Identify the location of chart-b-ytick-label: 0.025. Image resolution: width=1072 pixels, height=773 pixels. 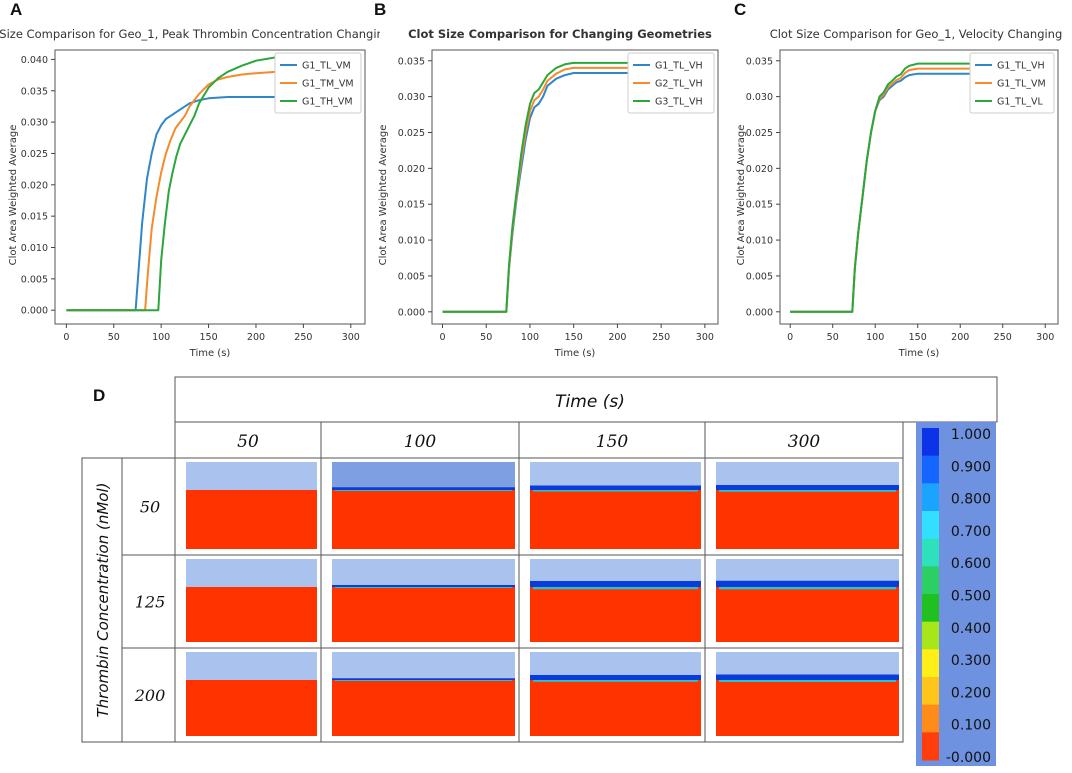
(411, 133).